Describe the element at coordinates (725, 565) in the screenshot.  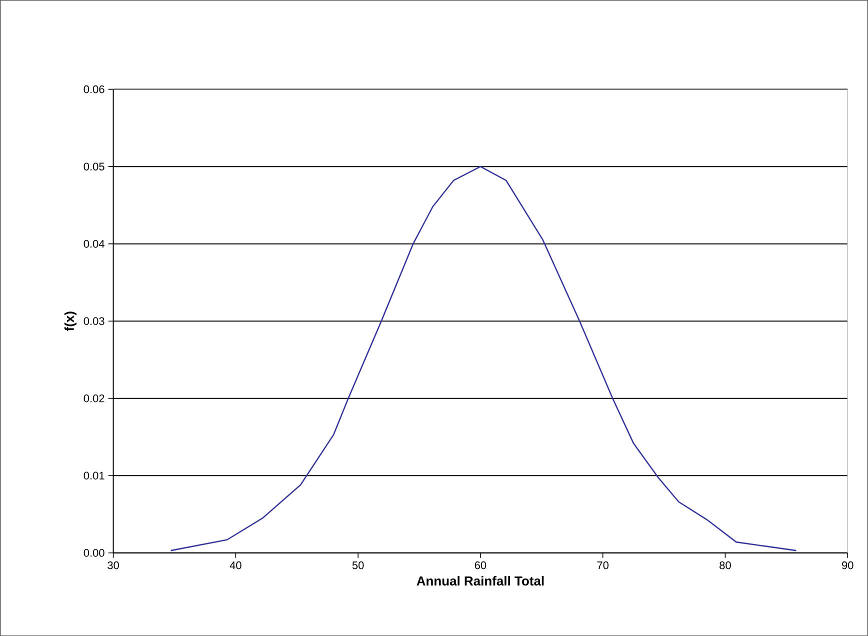
I see `x-tick-label: 80` at that location.